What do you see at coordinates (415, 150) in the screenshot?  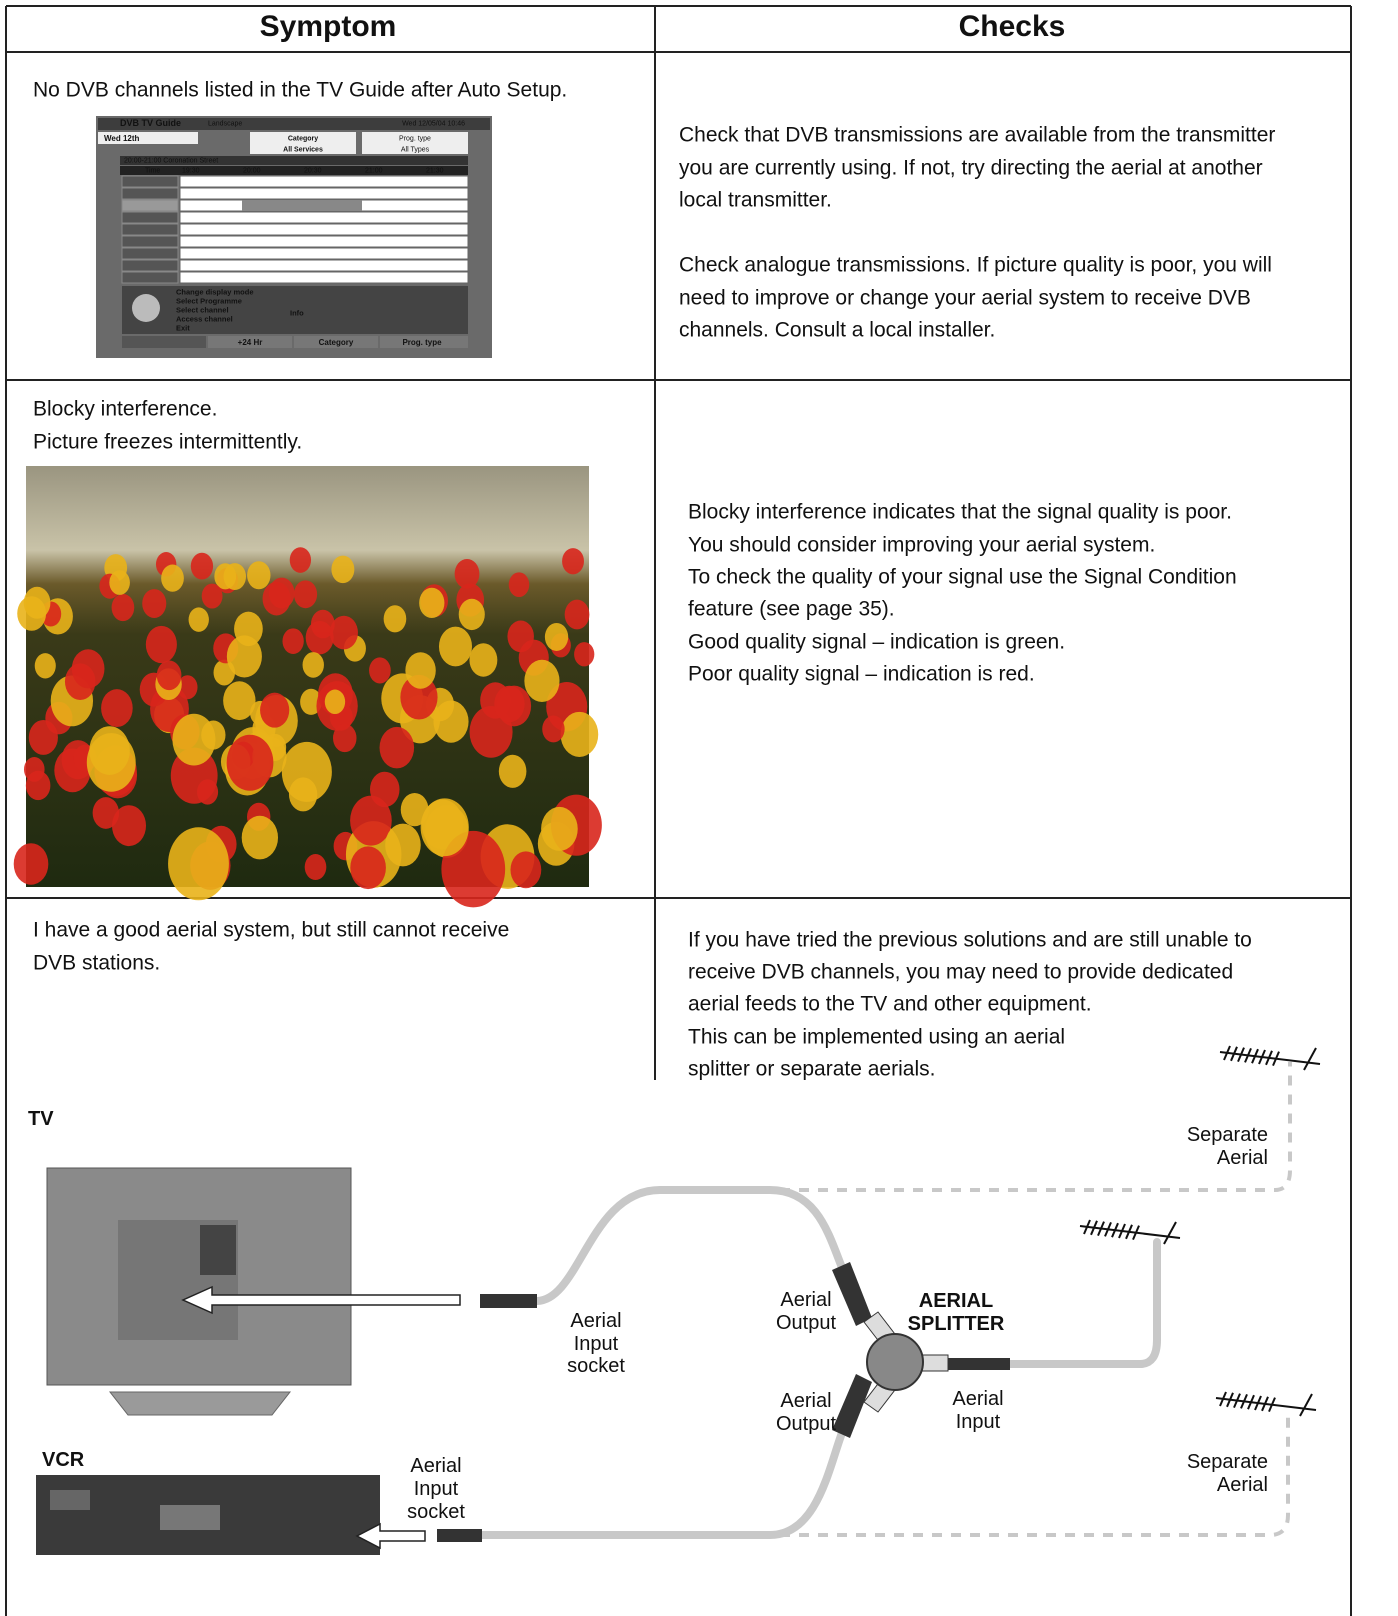 I see `guide-text: All Types` at bounding box center [415, 150].